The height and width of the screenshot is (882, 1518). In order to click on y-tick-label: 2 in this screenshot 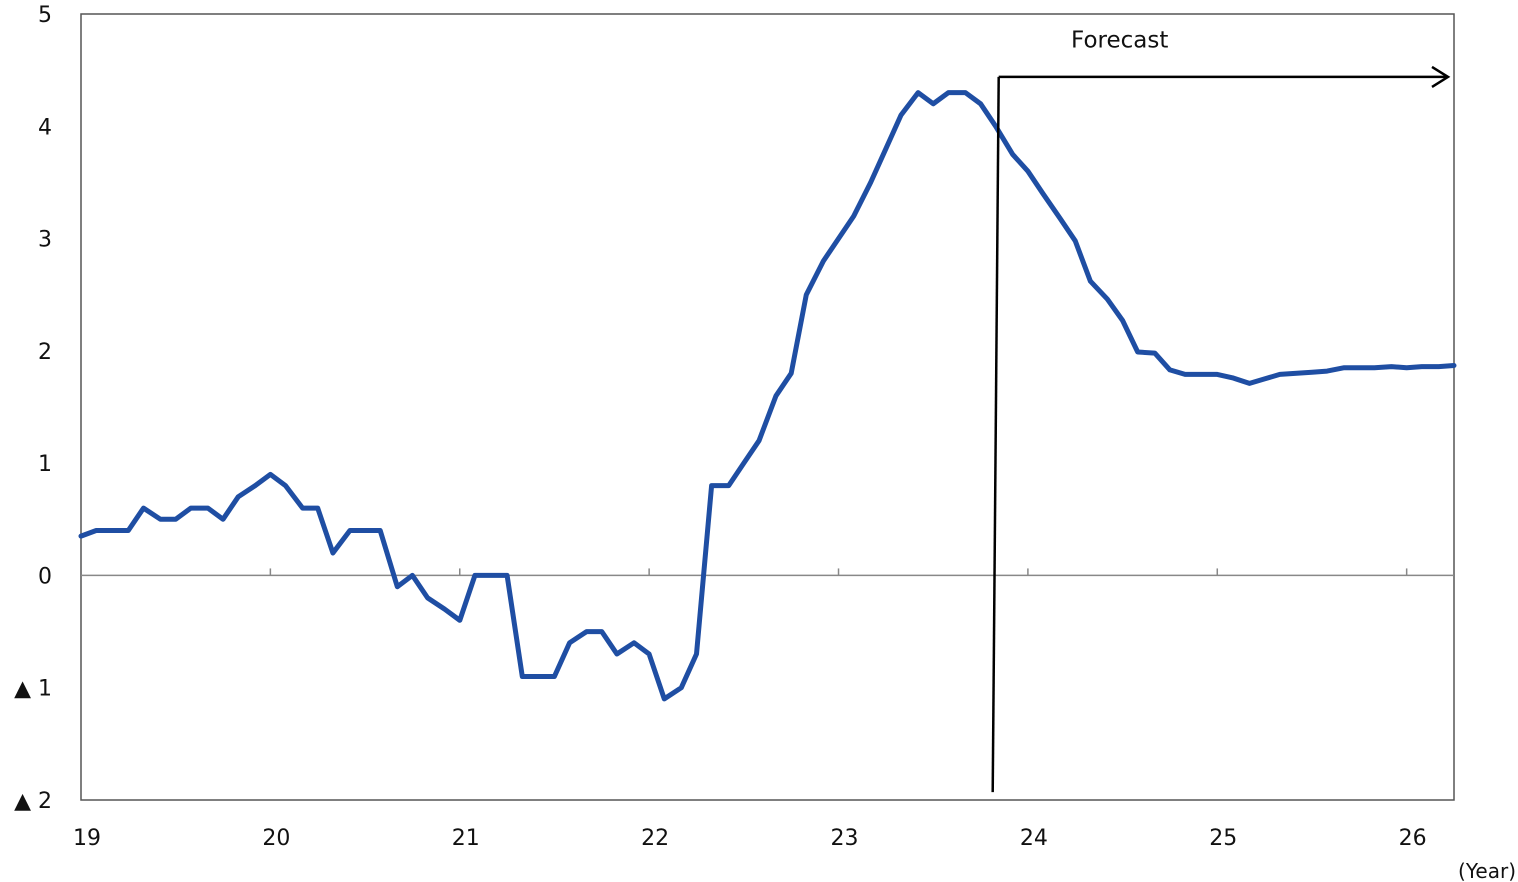, I will do `click(45, 352)`.